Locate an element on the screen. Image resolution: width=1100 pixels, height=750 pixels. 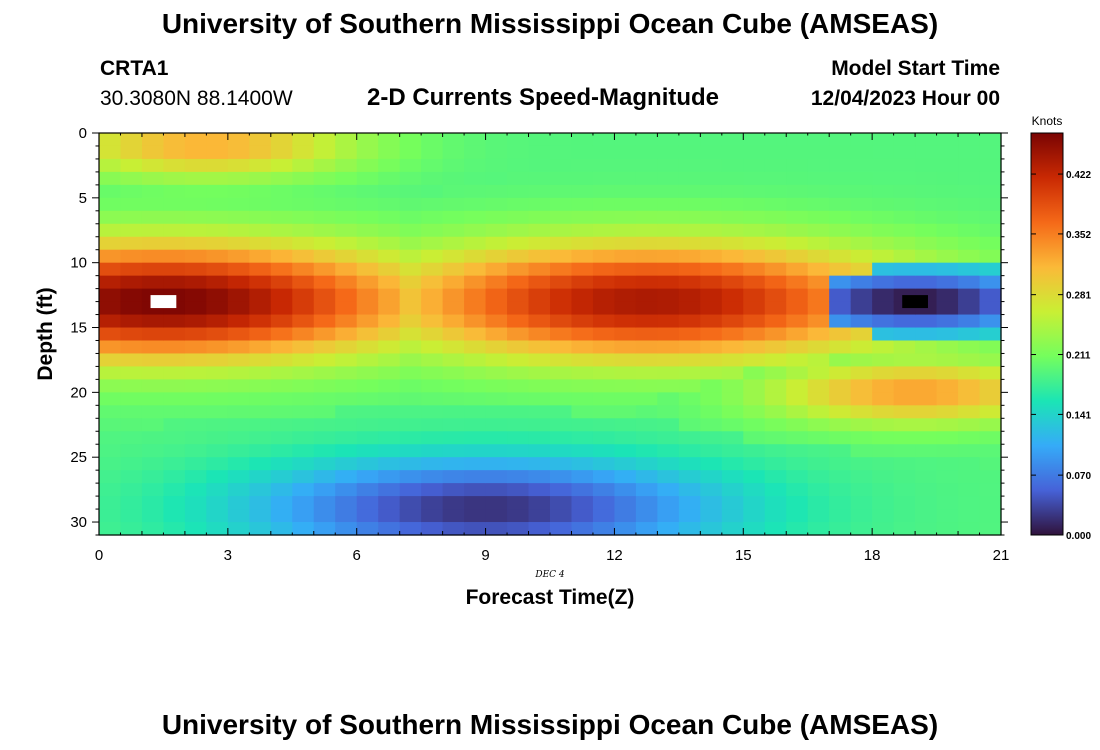
chart-title: 2-D Currents Speed-Magnitude is located at coordinates (543, 97).